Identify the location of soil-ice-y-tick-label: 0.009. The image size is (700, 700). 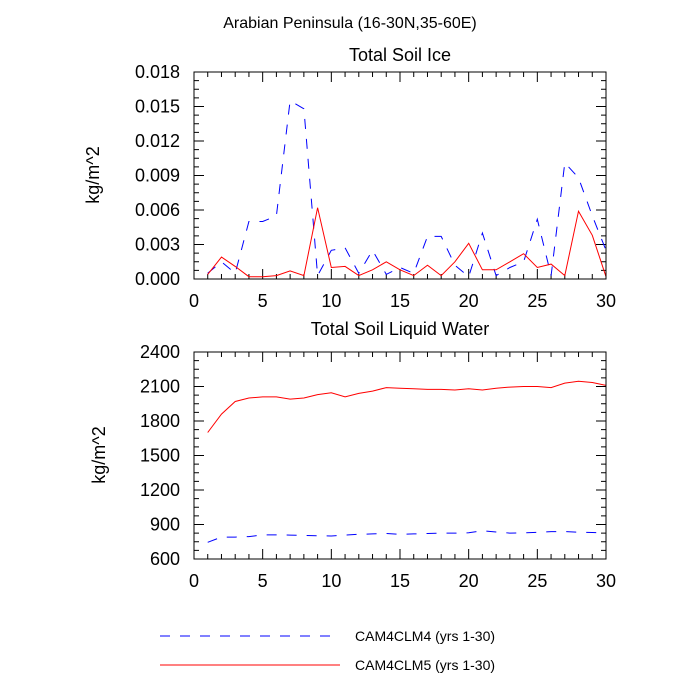
(157, 176).